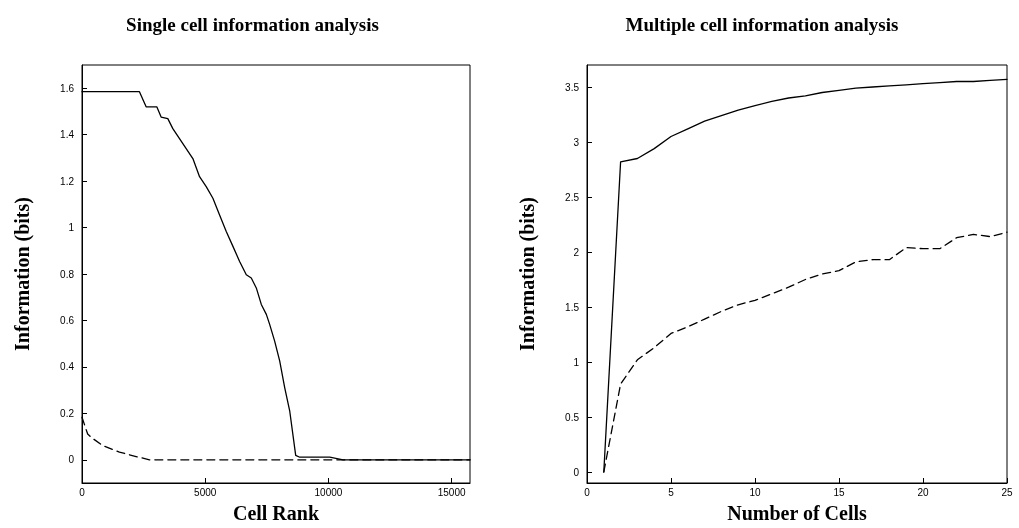  What do you see at coordinates (276, 513) in the screenshot?
I see `x-axis-title: Cell Rank` at bounding box center [276, 513].